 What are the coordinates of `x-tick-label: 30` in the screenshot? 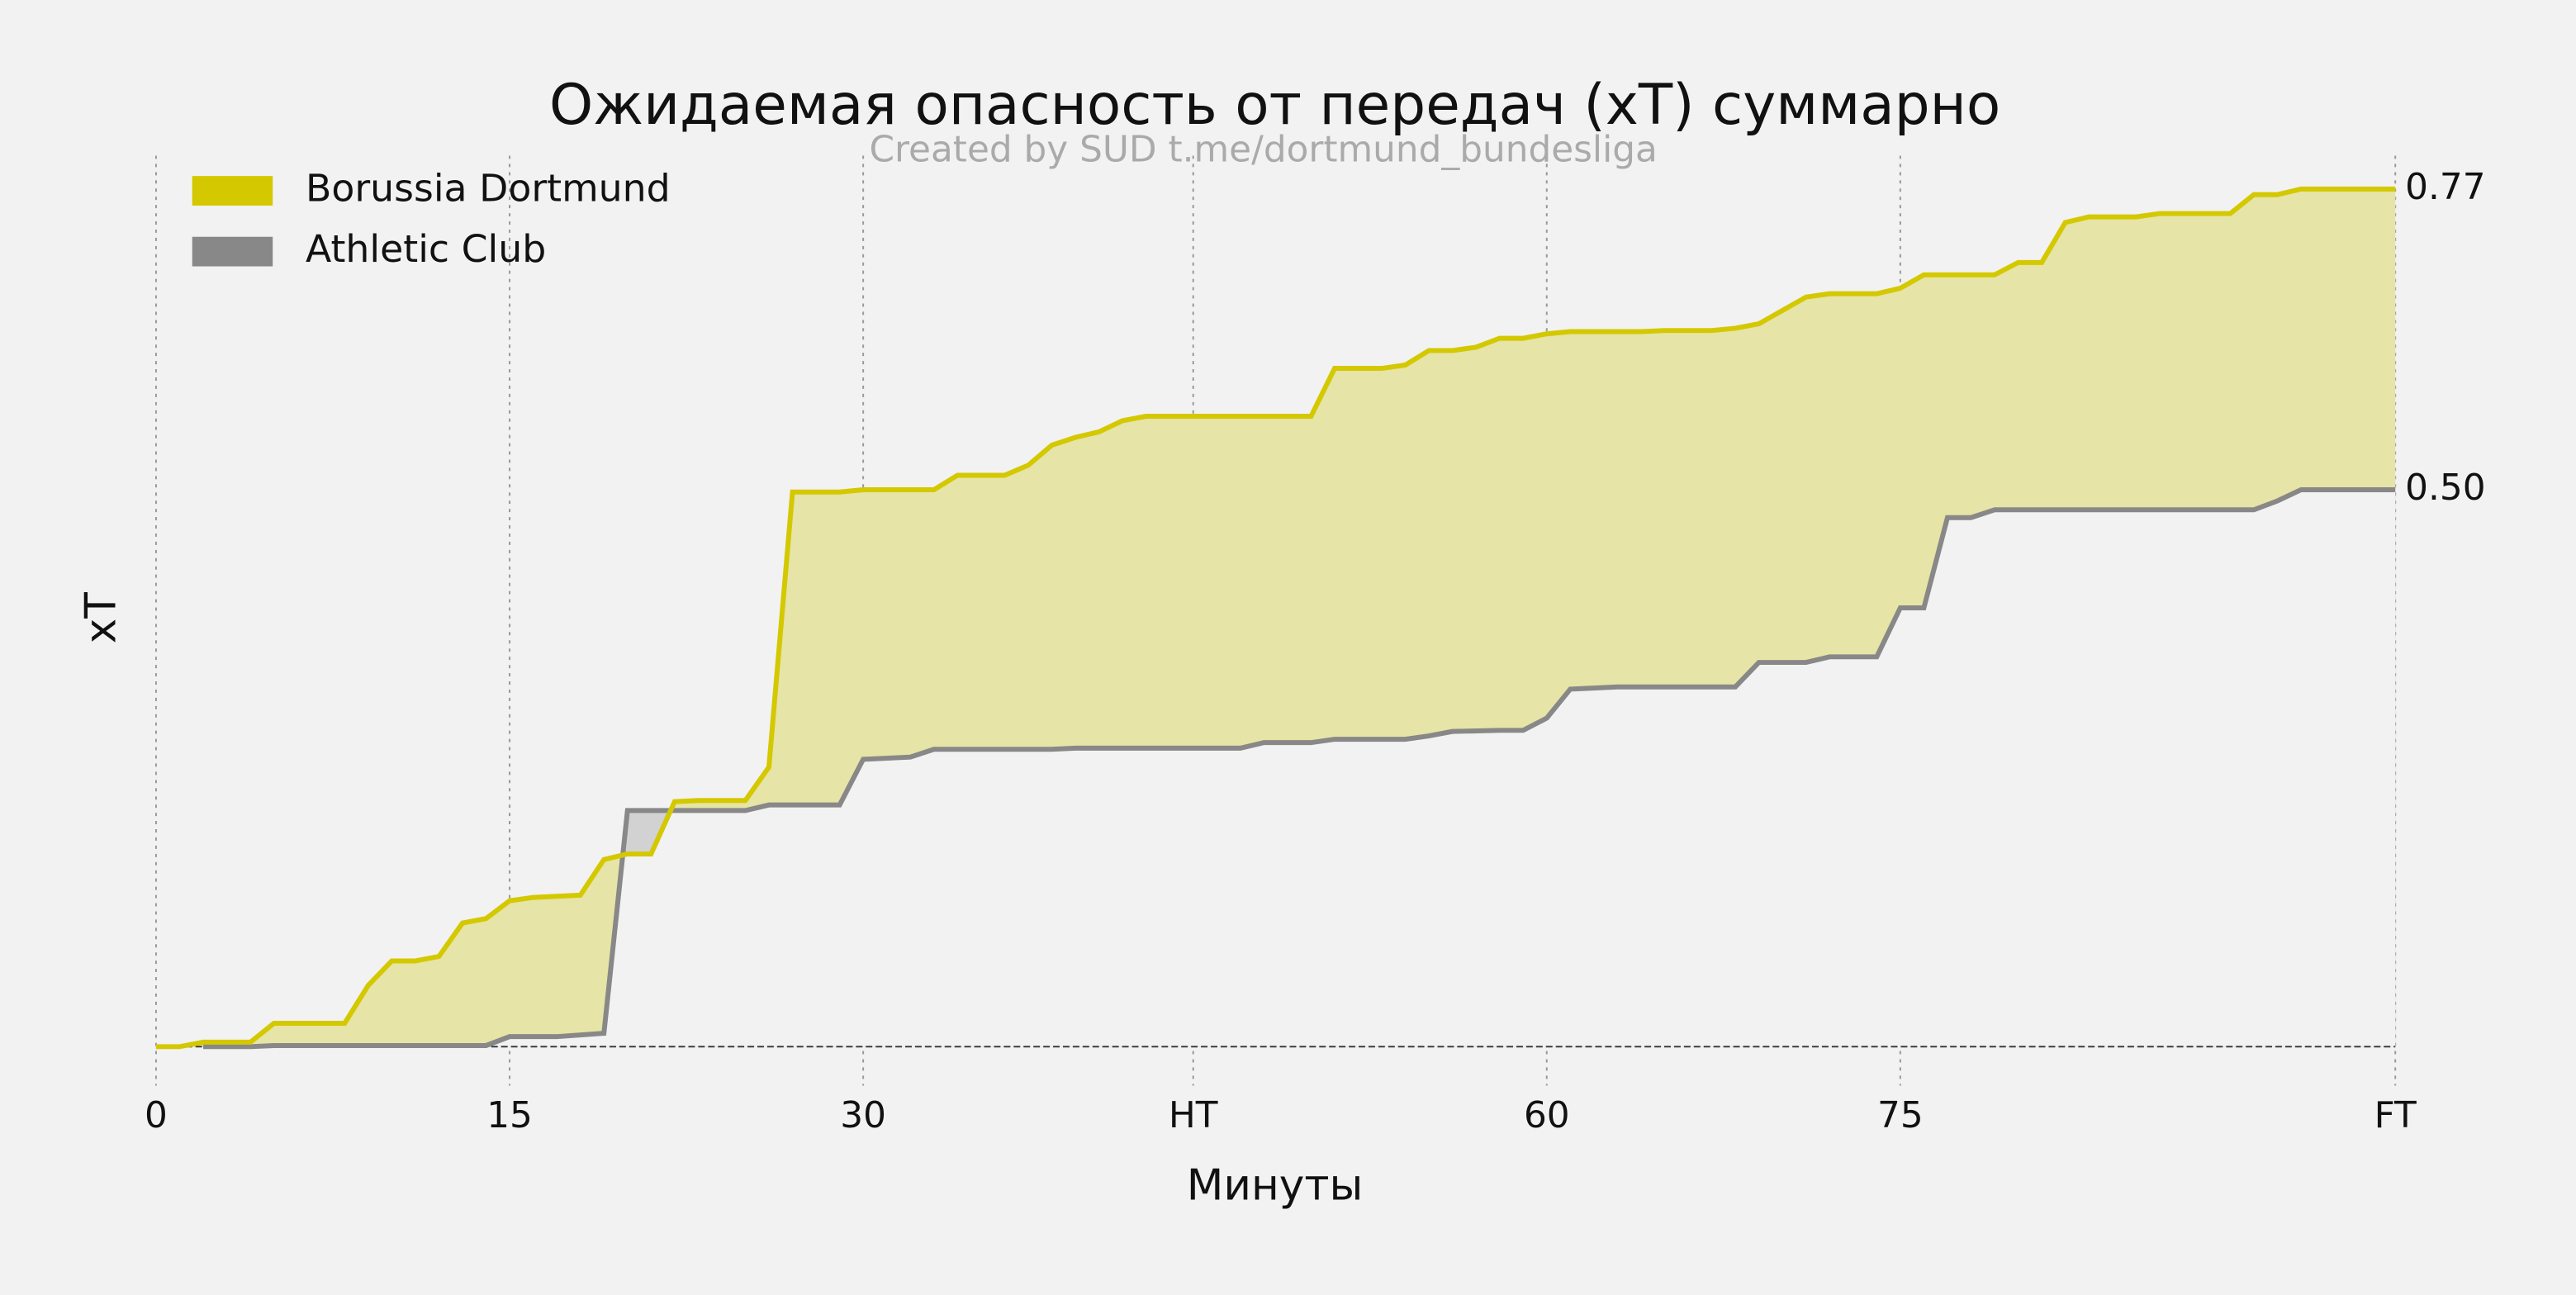 It's located at (863, 1115).